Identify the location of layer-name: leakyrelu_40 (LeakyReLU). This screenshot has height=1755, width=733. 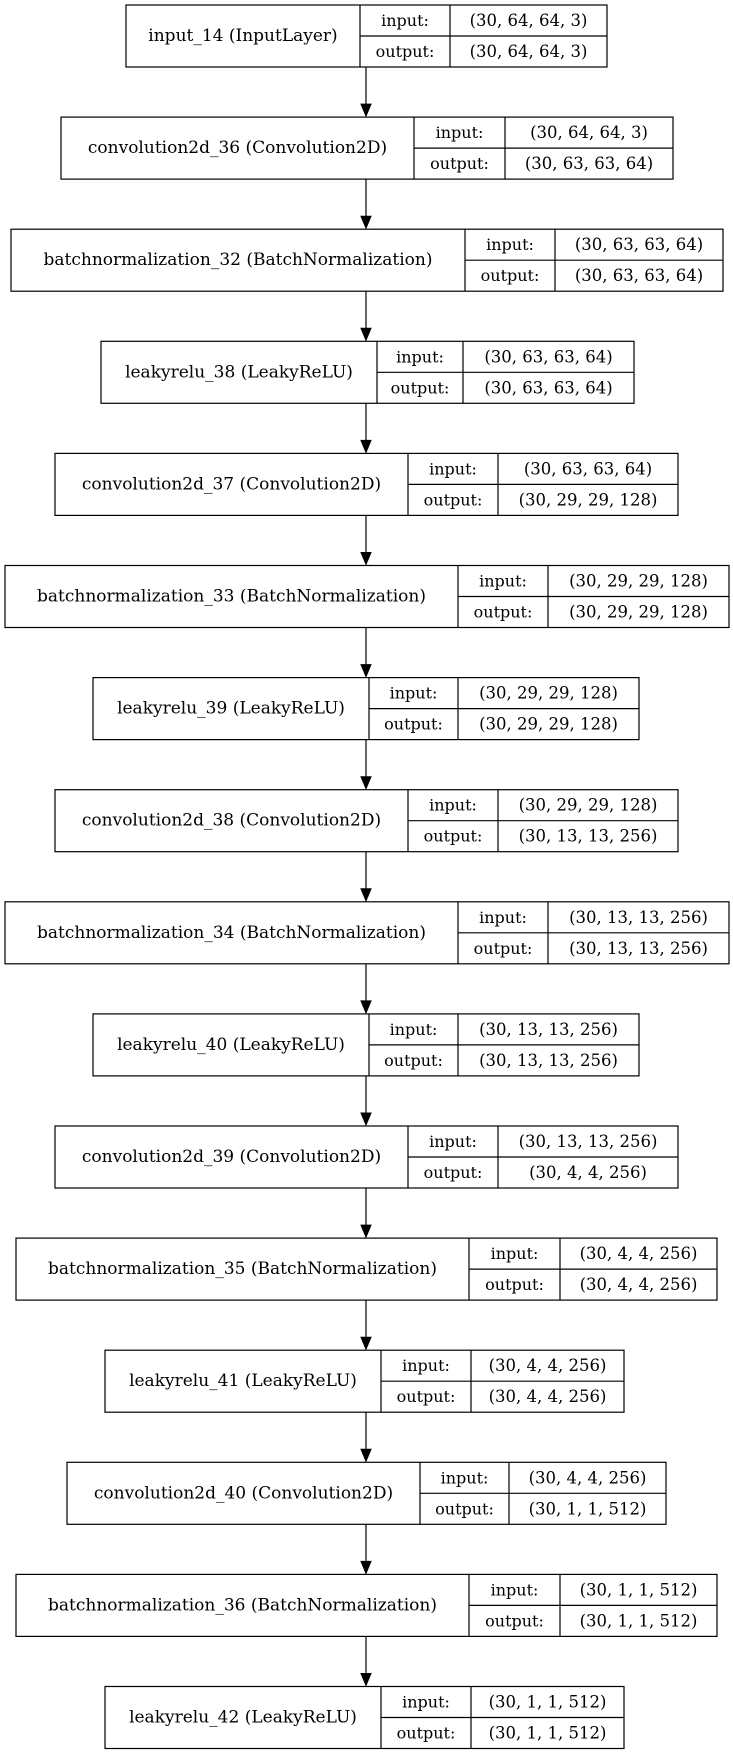
(231, 1045).